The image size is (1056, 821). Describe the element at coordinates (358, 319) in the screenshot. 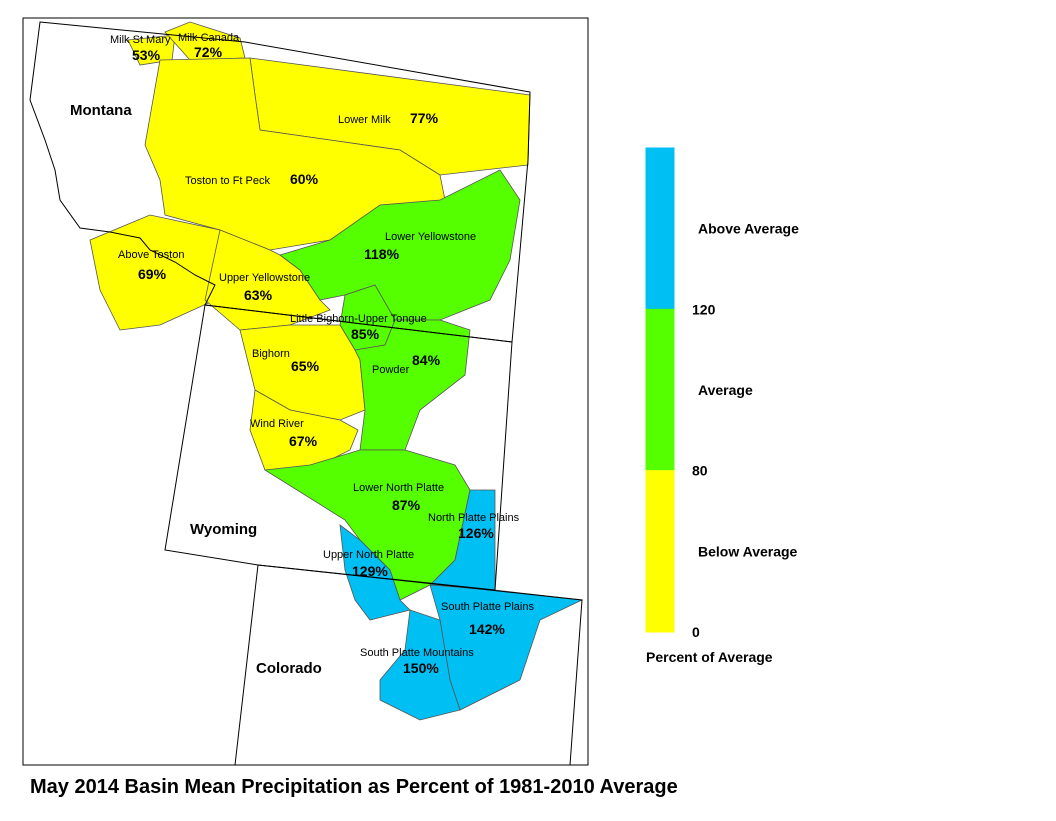

I see `basin-name: Little Bighorn-Upper Tongue` at that location.